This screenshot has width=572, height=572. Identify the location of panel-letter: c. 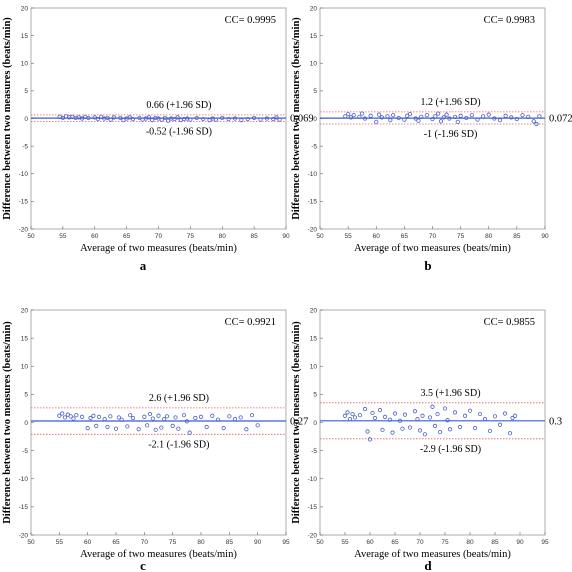
(143, 565).